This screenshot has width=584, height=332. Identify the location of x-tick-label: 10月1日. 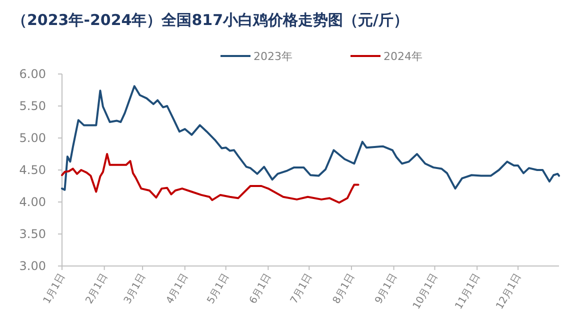
(425, 292).